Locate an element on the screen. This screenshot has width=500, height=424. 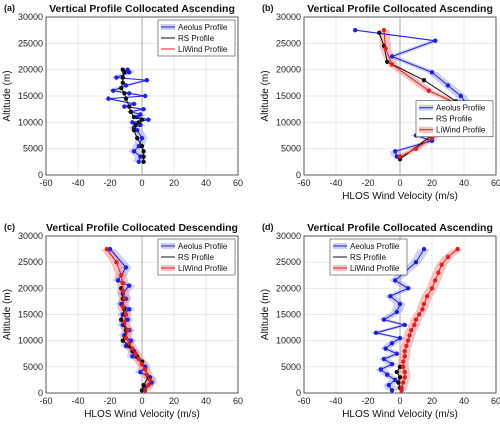
y-tick-label: 30000 is located at coordinates (288, 236).